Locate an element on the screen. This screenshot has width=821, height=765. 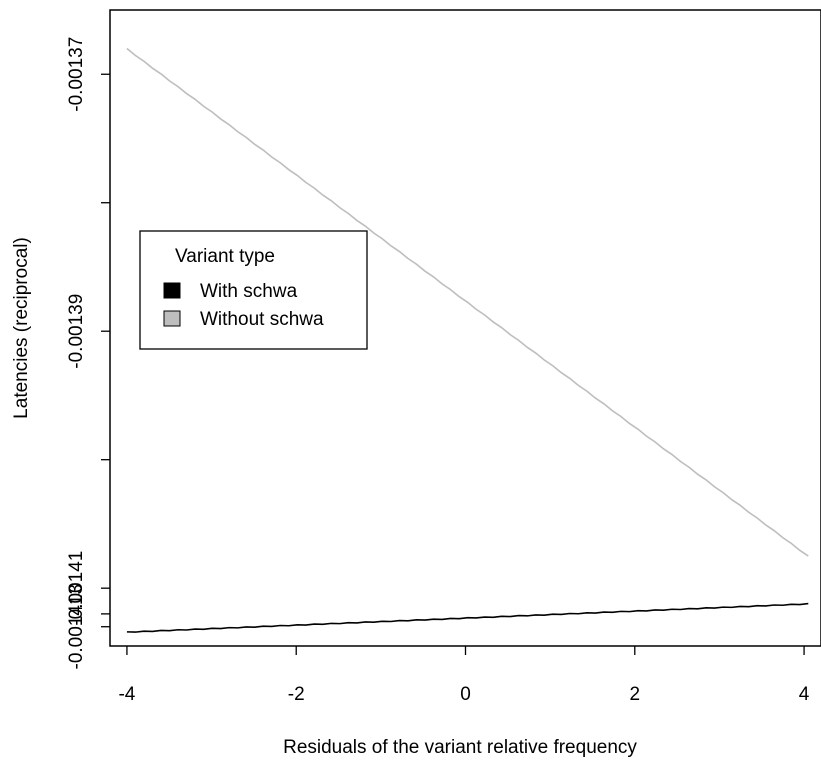
x-tick-label: -4 is located at coordinates (126, 694).